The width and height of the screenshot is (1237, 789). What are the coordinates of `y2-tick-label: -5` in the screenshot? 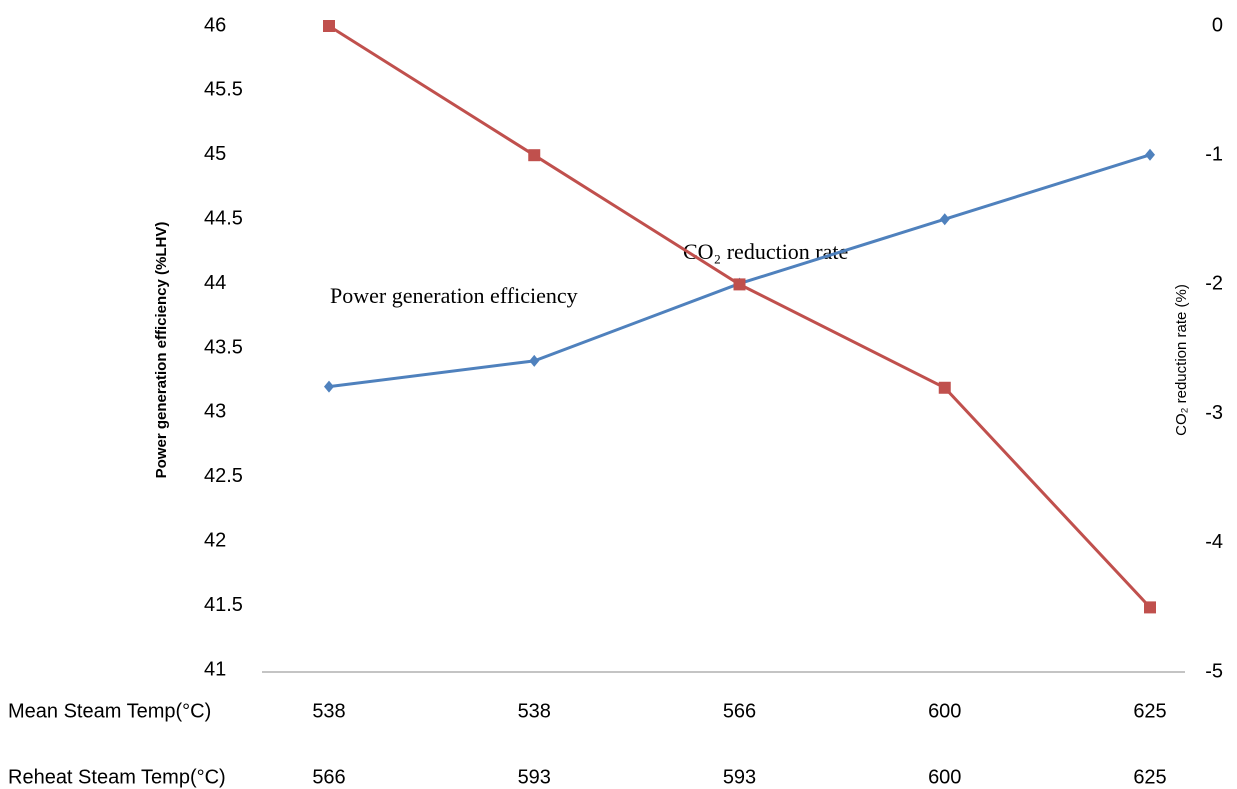 It's located at (1214, 671).